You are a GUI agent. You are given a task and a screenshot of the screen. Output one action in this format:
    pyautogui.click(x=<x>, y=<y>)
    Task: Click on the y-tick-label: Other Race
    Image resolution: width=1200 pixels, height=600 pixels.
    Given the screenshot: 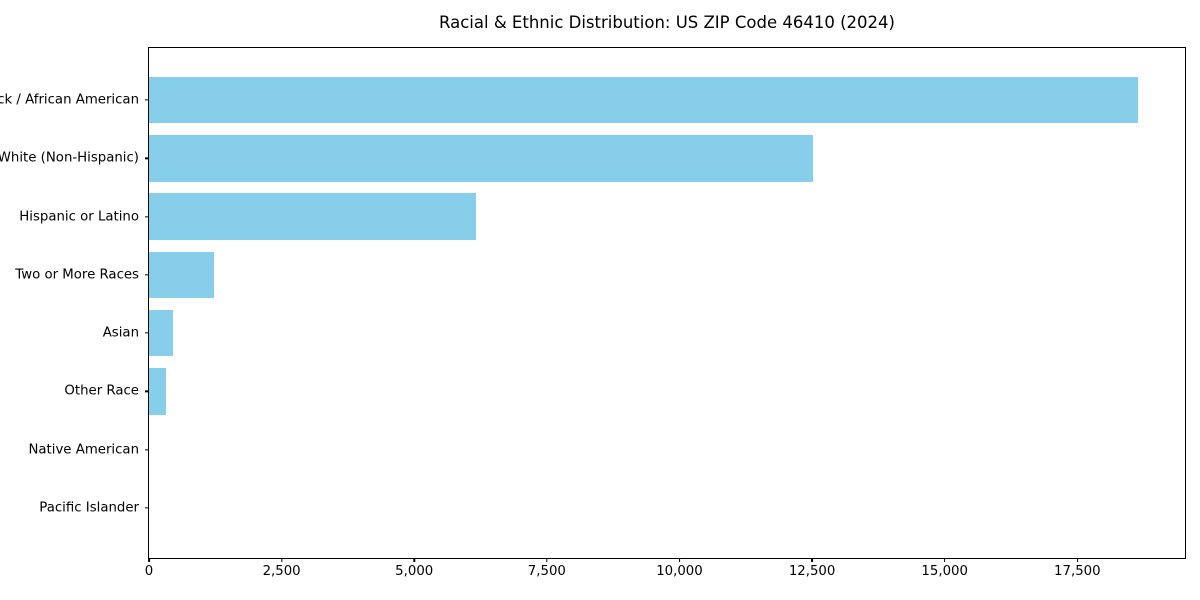 What is the action you would take?
    pyautogui.click(x=101, y=391)
    